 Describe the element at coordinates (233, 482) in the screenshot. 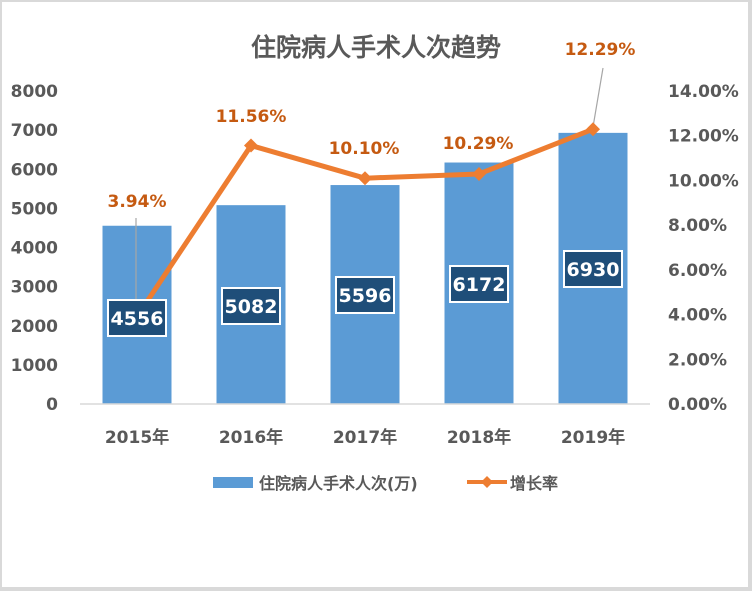

I see `legend-bar-swatch-icon` at that location.